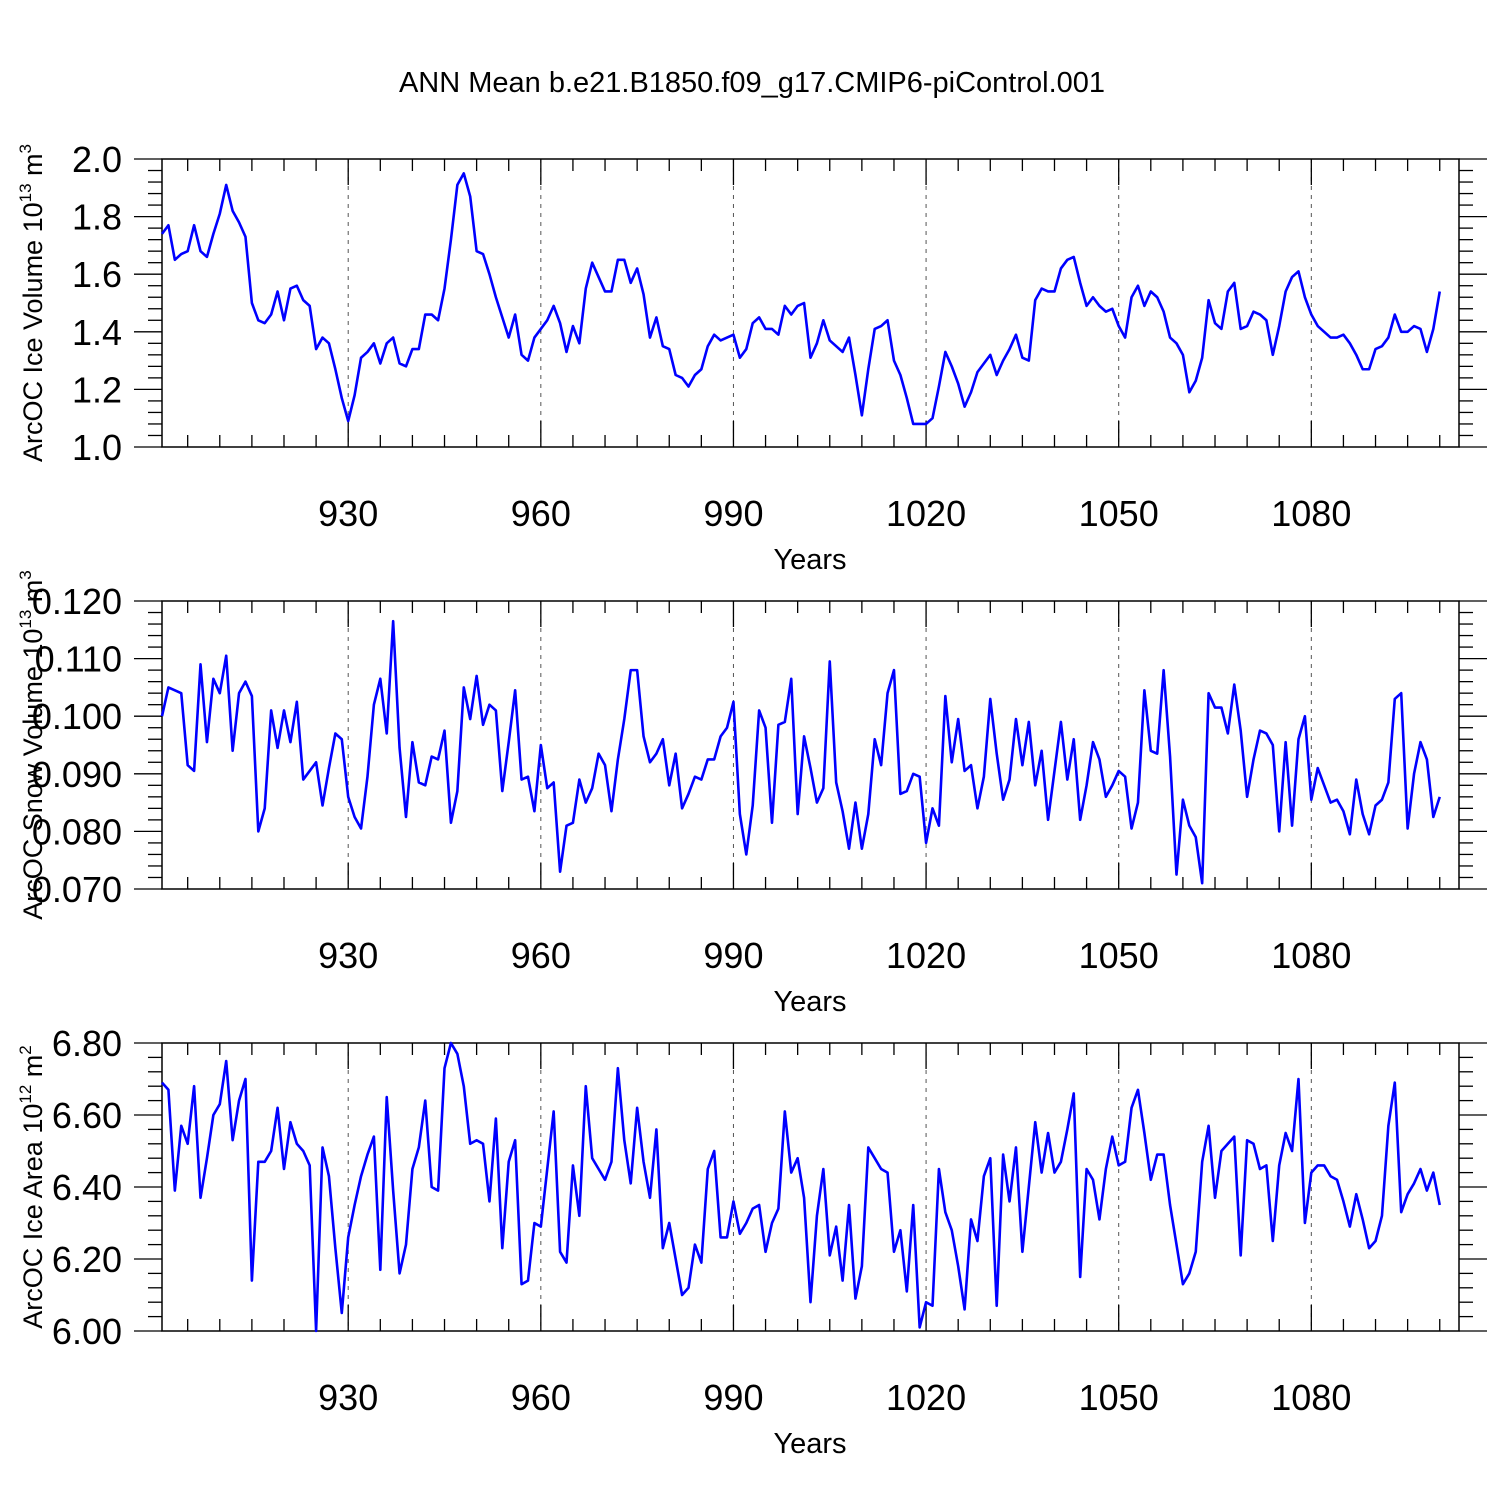 The image size is (1500, 1500). Describe the element at coordinates (77, 601) in the screenshot. I see `y-tick-label: 0.120` at that location.